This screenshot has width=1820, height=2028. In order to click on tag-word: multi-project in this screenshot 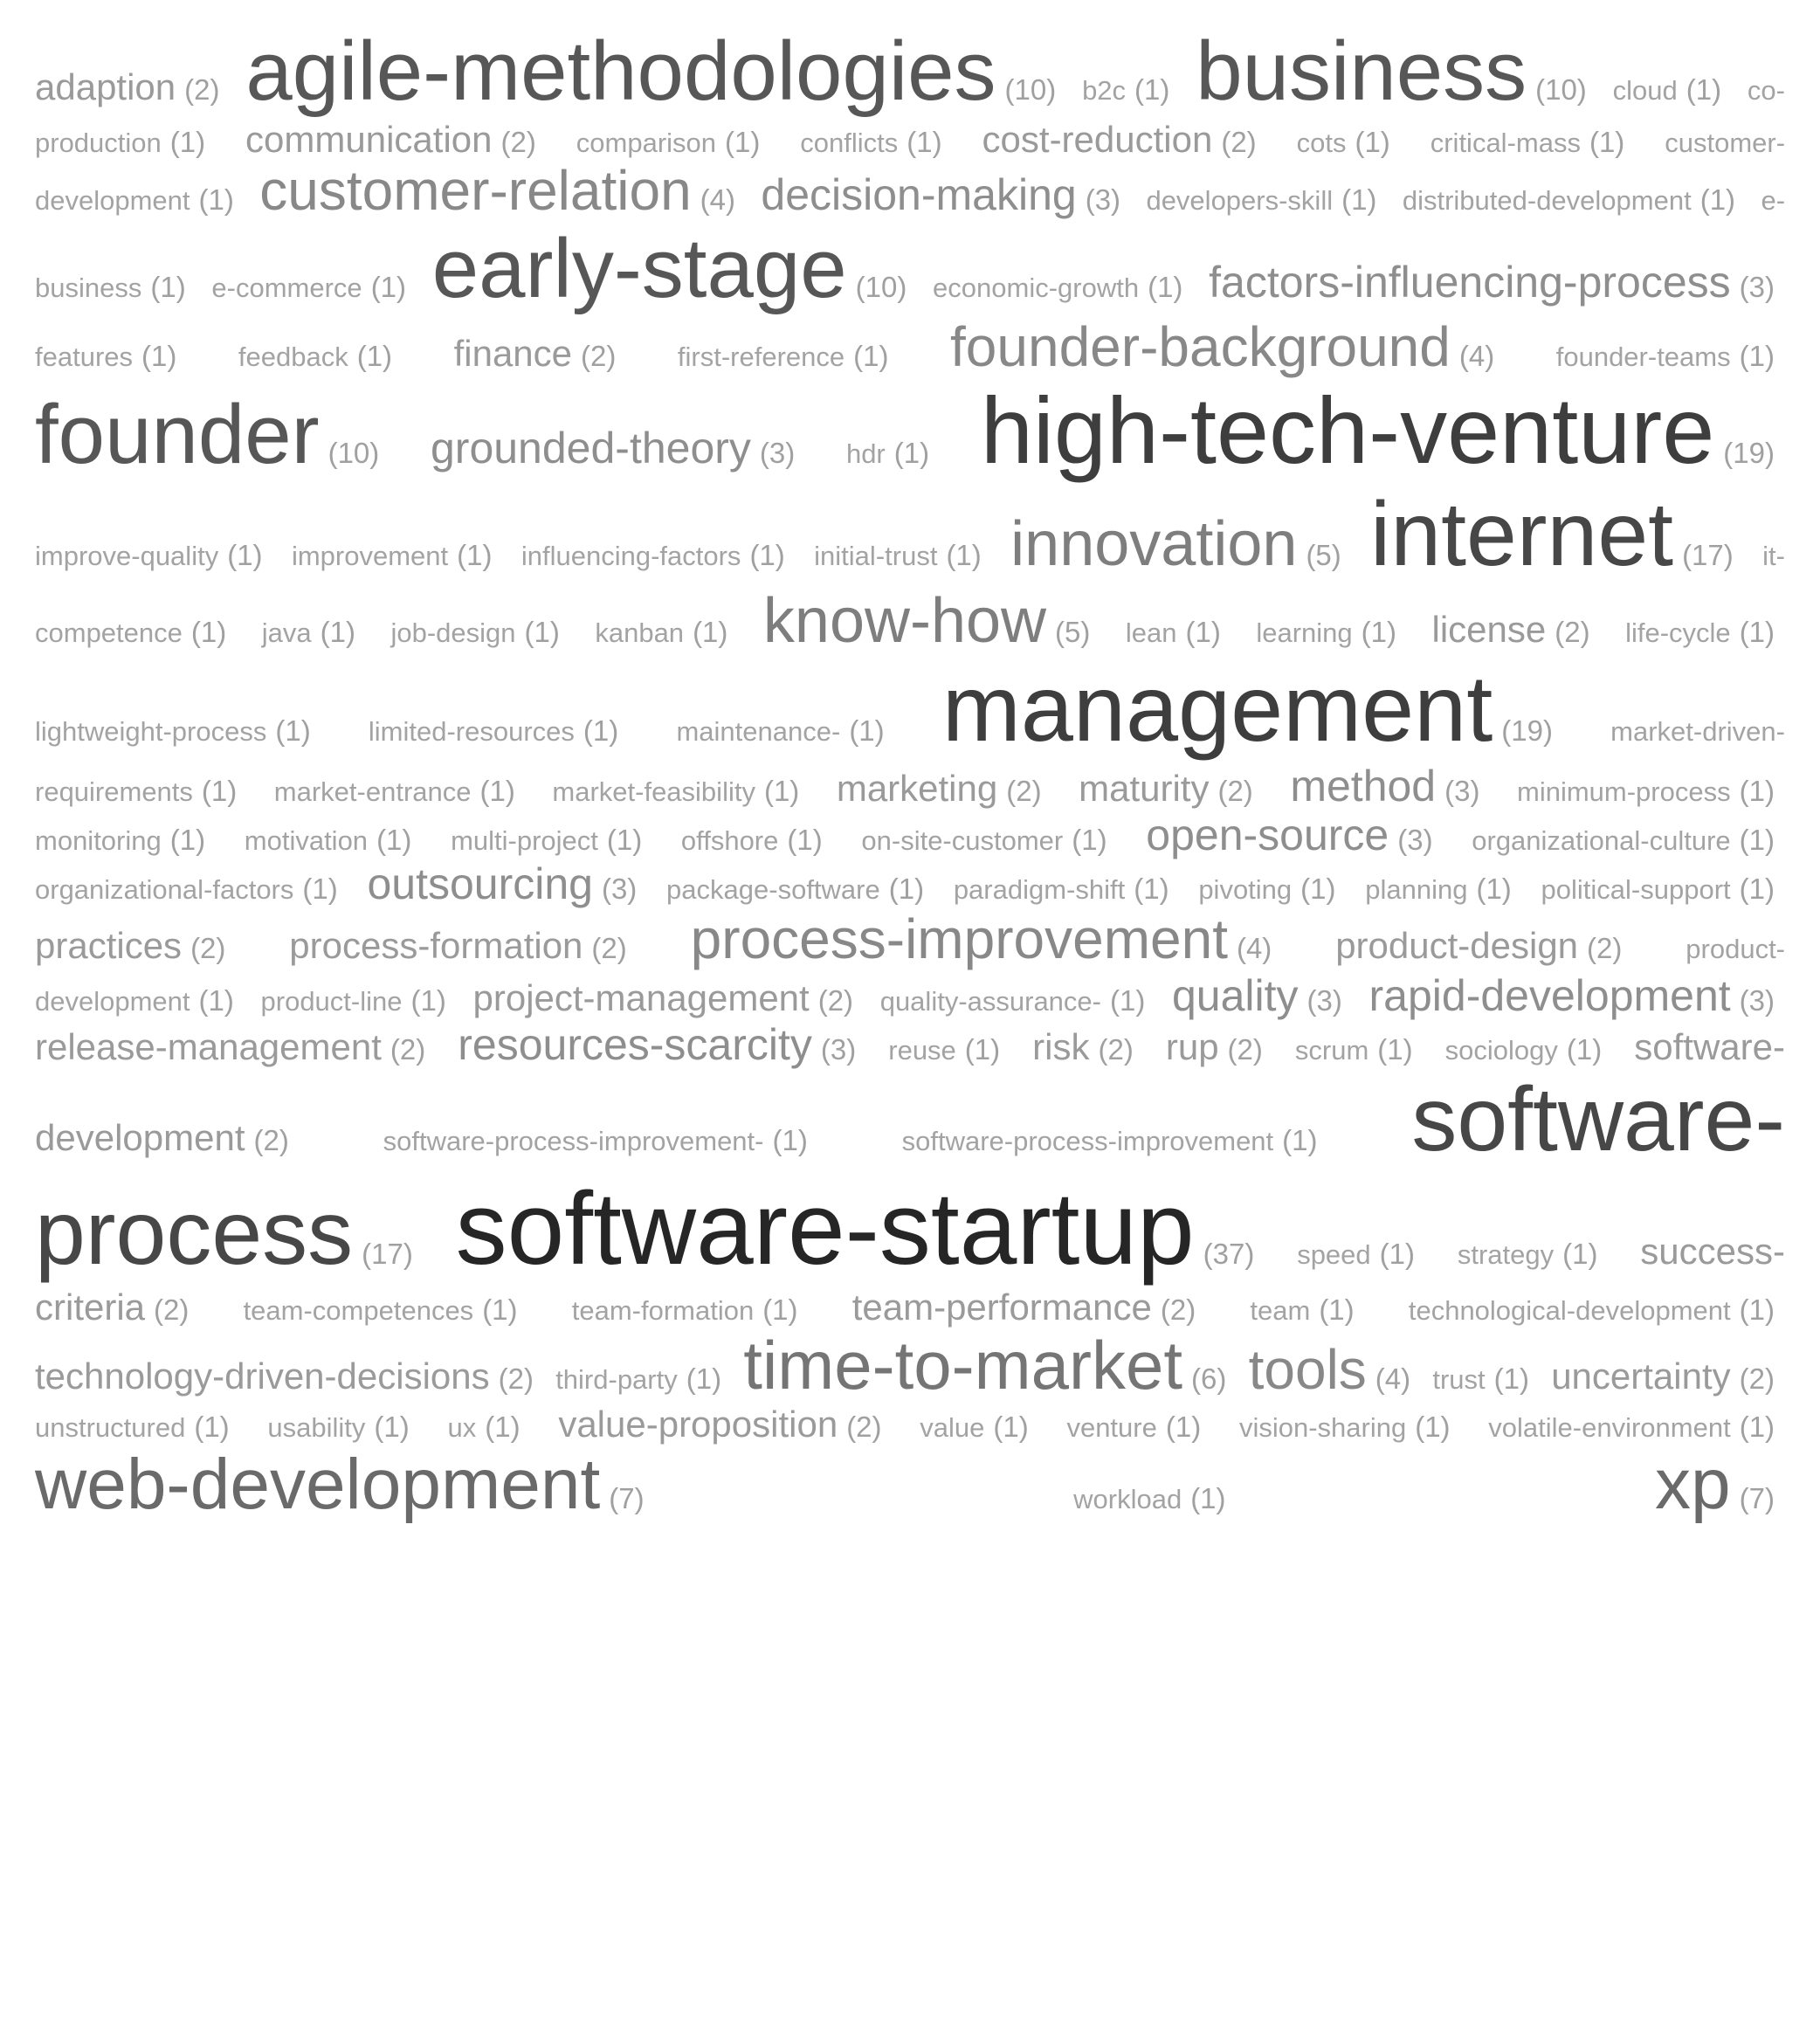, I will do `click(524, 841)`.